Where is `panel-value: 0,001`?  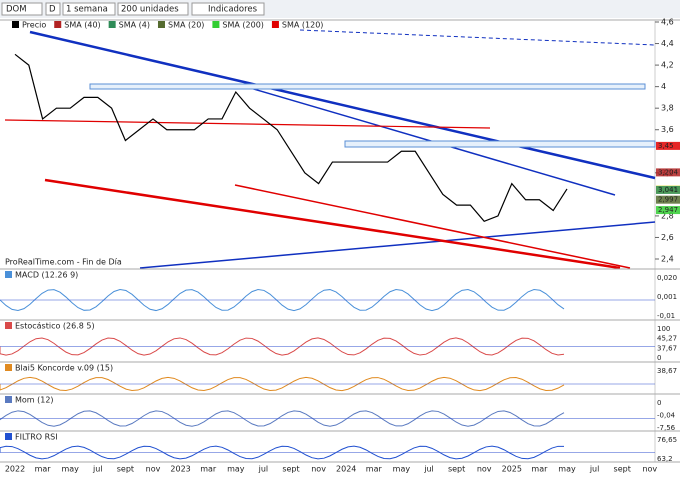 panel-value: 0,001 is located at coordinates (667, 297).